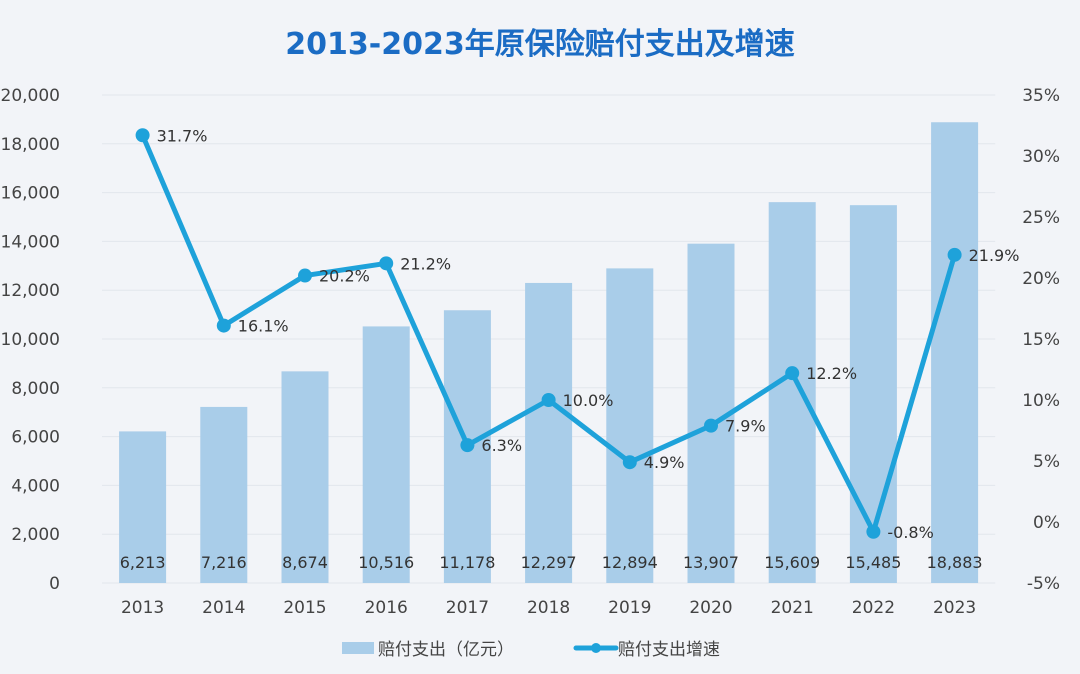 The width and height of the screenshot is (1080, 674). What do you see at coordinates (548, 608) in the screenshot?
I see `x-axis-tick: 2018` at bounding box center [548, 608].